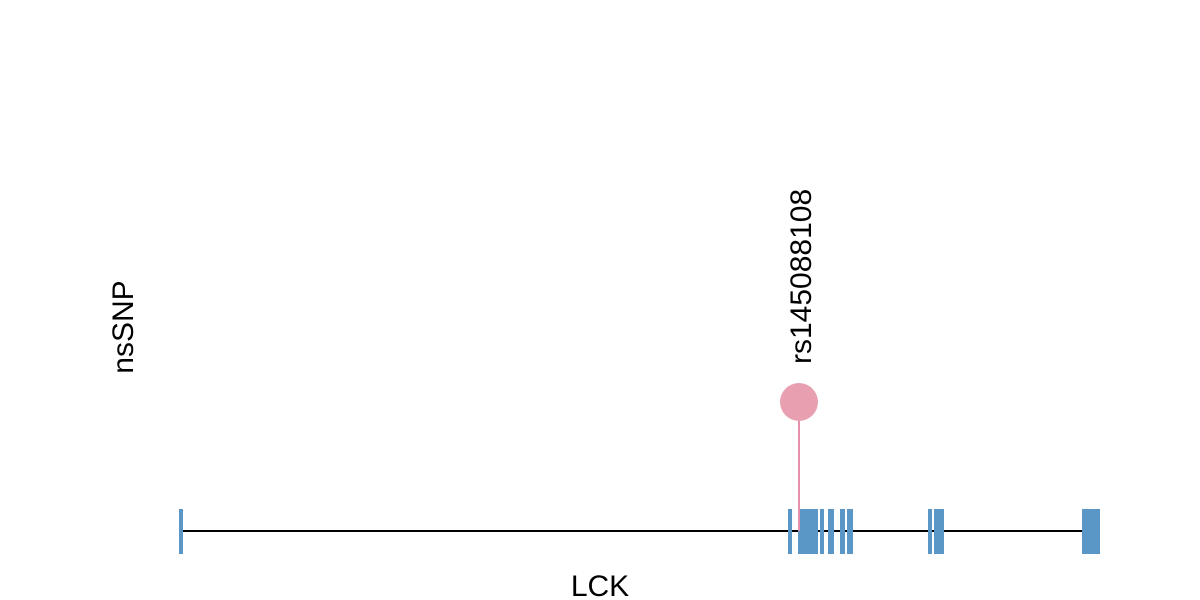 The width and height of the screenshot is (1200, 600). What do you see at coordinates (801, 276) in the screenshot?
I see `snp-label: rs145088108` at bounding box center [801, 276].